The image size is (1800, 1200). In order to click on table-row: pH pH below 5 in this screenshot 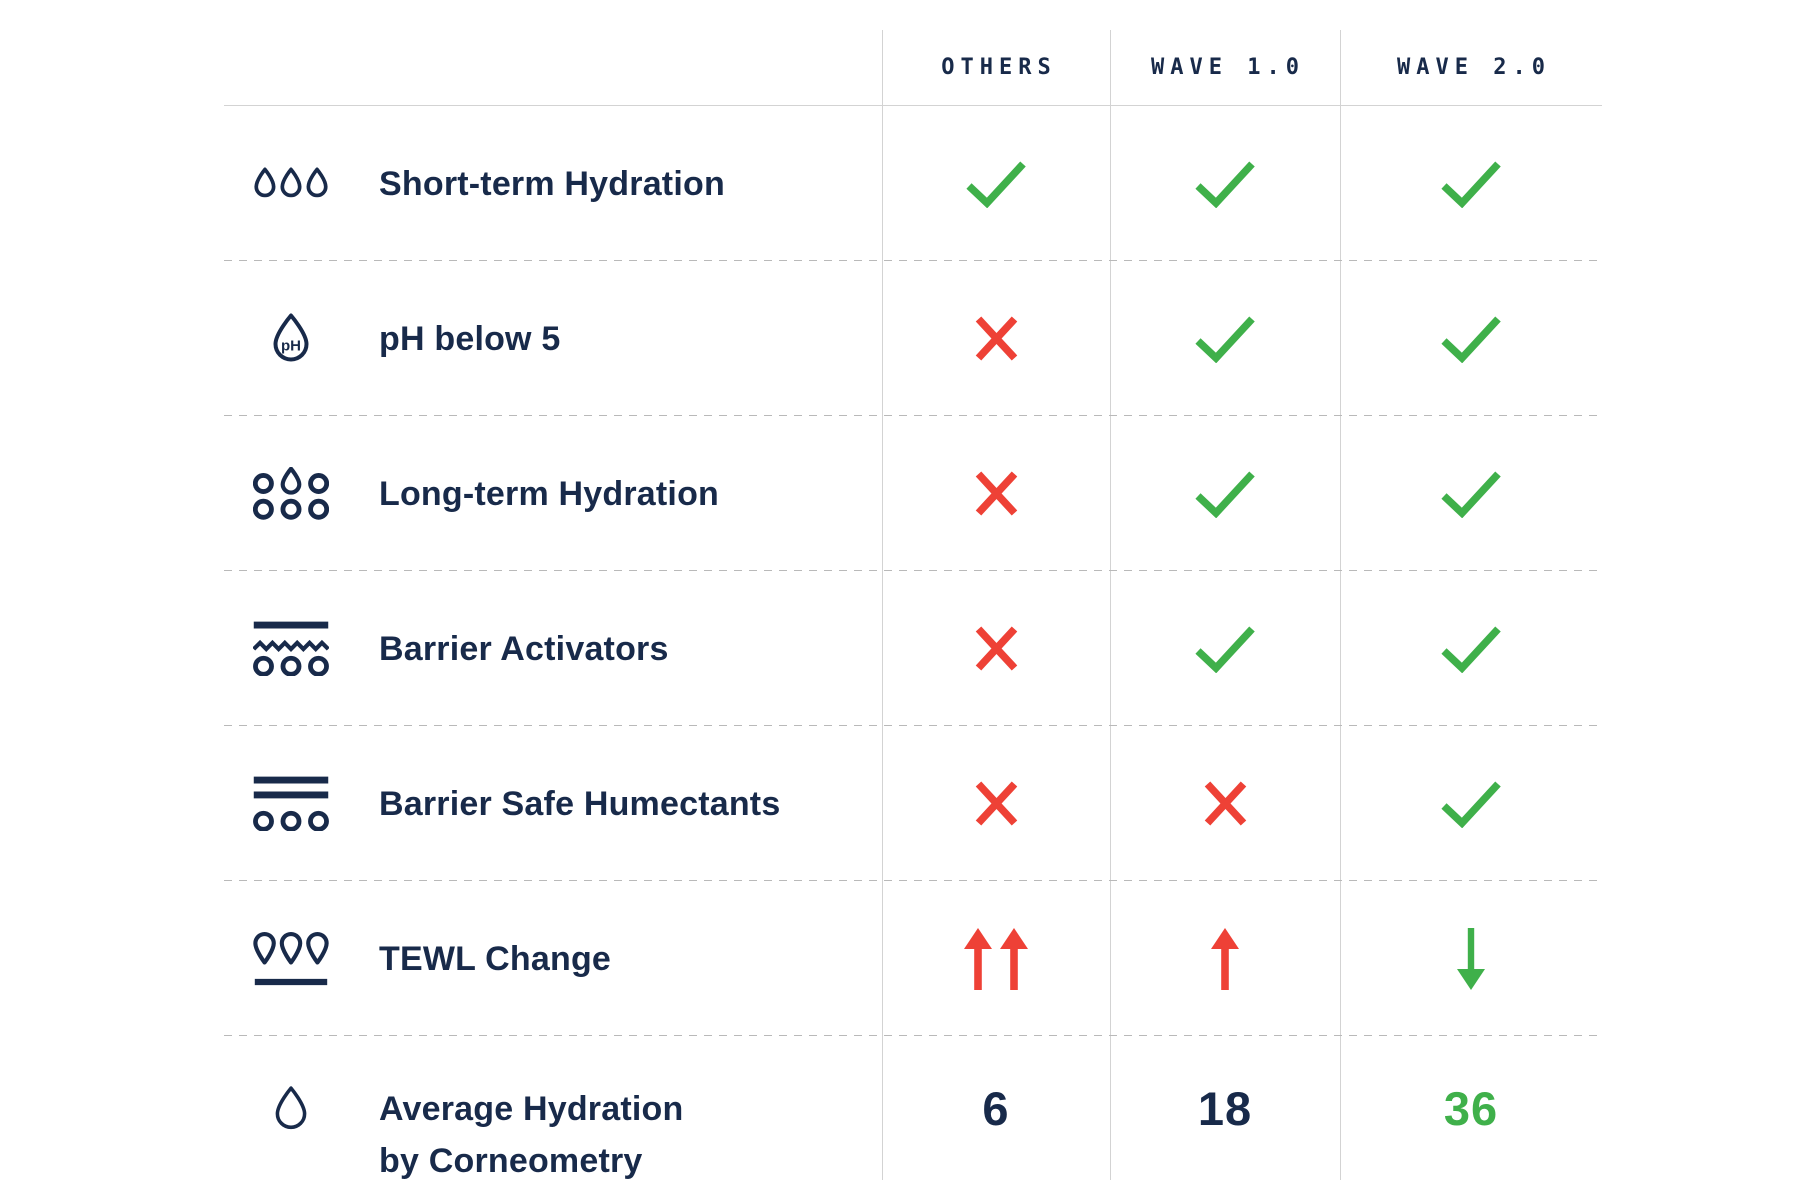, I will do `click(913, 338)`.